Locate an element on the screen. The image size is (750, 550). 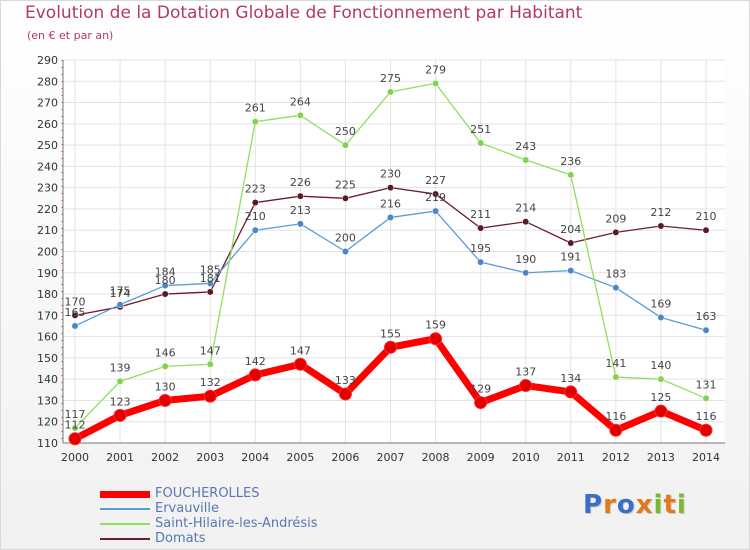
data-label: 133 is located at coordinates (345, 380).